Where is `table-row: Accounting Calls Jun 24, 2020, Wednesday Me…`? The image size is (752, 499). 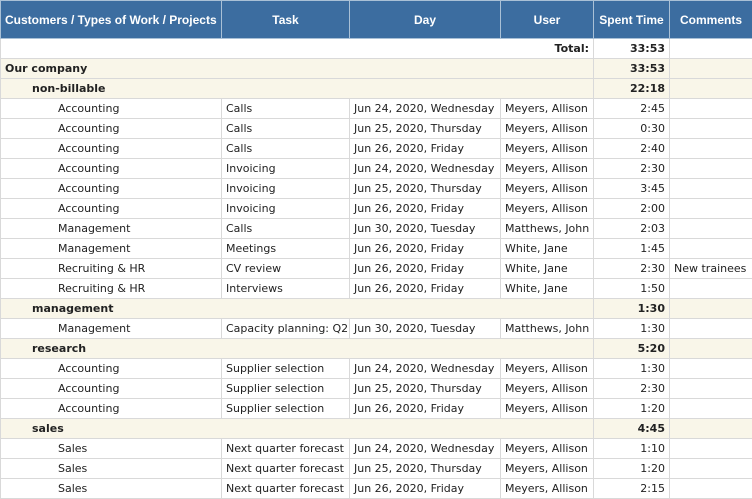 table-row: Accounting Calls Jun 24, 2020, Wednesday Me… is located at coordinates (376, 108).